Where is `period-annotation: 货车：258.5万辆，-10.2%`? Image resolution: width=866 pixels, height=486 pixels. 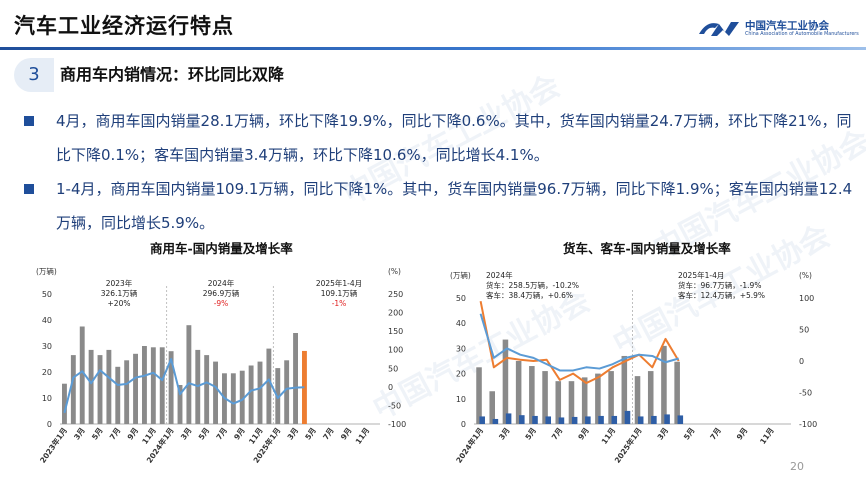 period-annotation: 货车：258.5万辆，-10.2% is located at coordinates (532, 285).